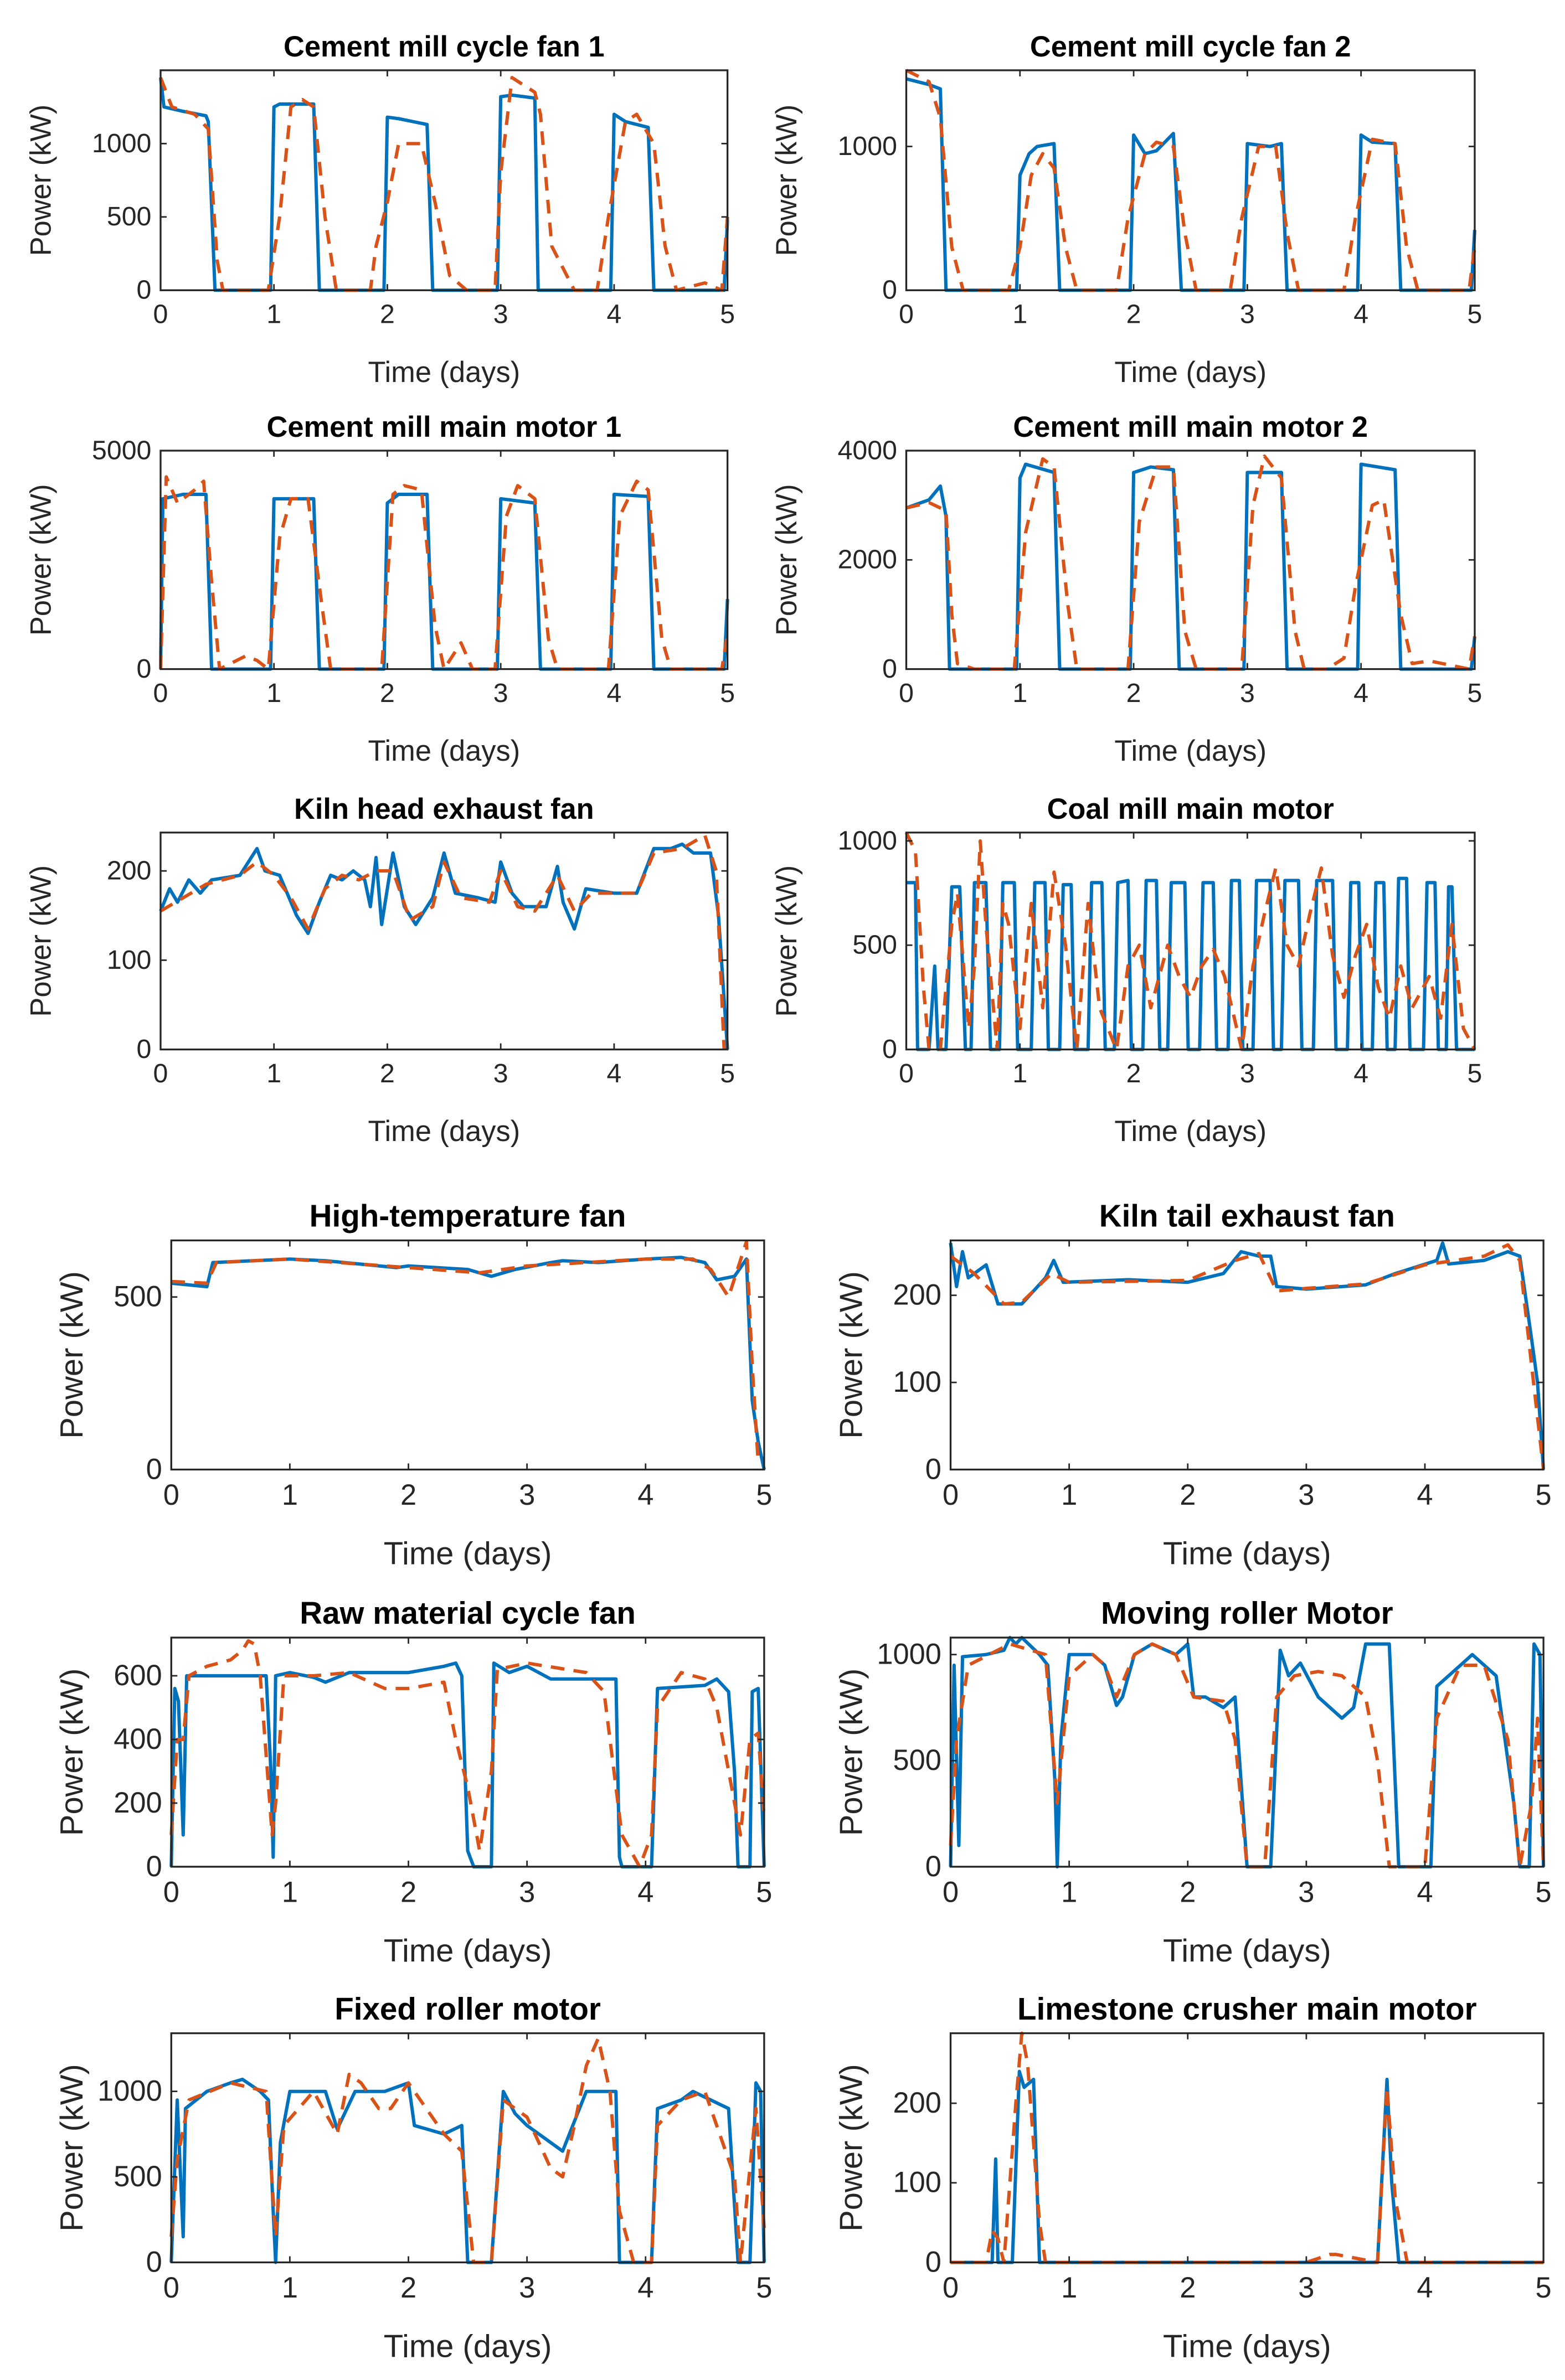 This screenshot has width=1565, height=2380. What do you see at coordinates (138, 1676) in the screenshot?
I see `y-tick-label: 600` at bounding box center [138, 1676].